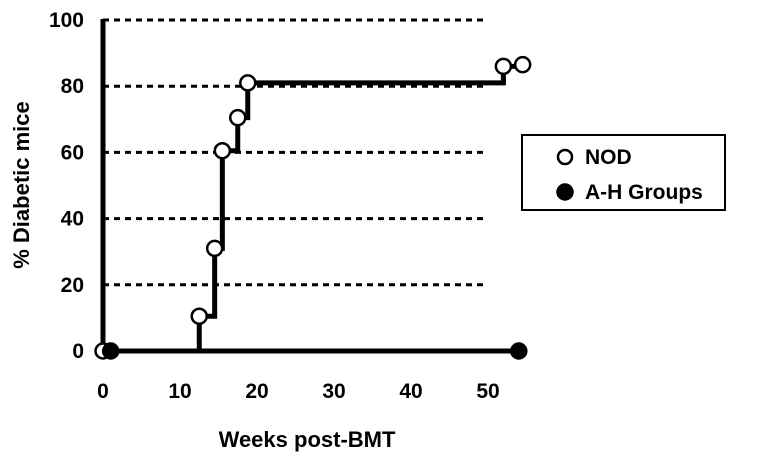 This screenshot has width=774, height=465. What do you see at coordinates (487, 391) in the screenshot?
I see `x-tick-label: 50` at bounding box center [487, 391].